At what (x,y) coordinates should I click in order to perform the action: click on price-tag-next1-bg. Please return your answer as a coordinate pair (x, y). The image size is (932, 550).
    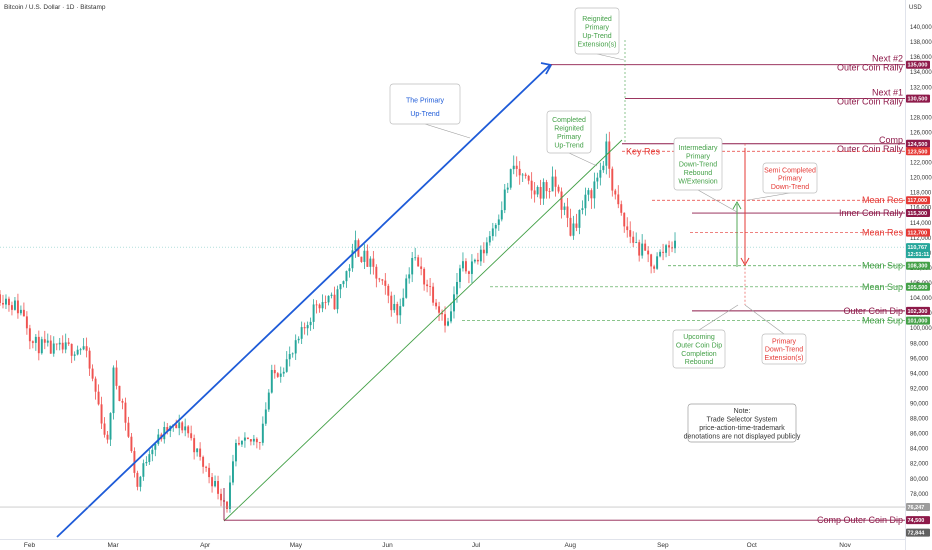
    Looking at the image, I should click on (918, 98).